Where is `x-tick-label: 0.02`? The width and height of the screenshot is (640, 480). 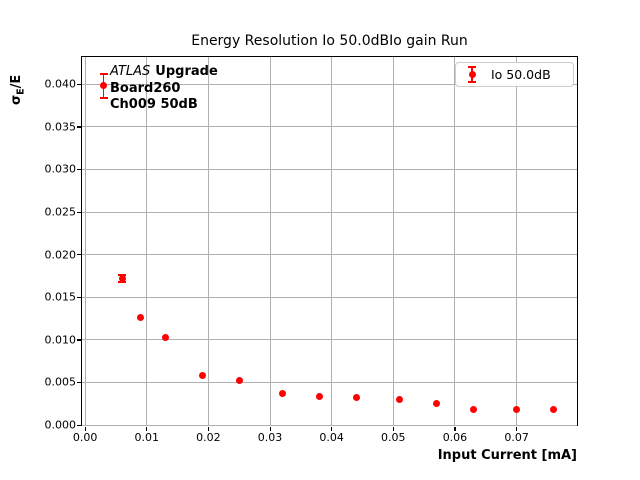
x-tick-label: 0.02 is located at coordinates (208, 437).